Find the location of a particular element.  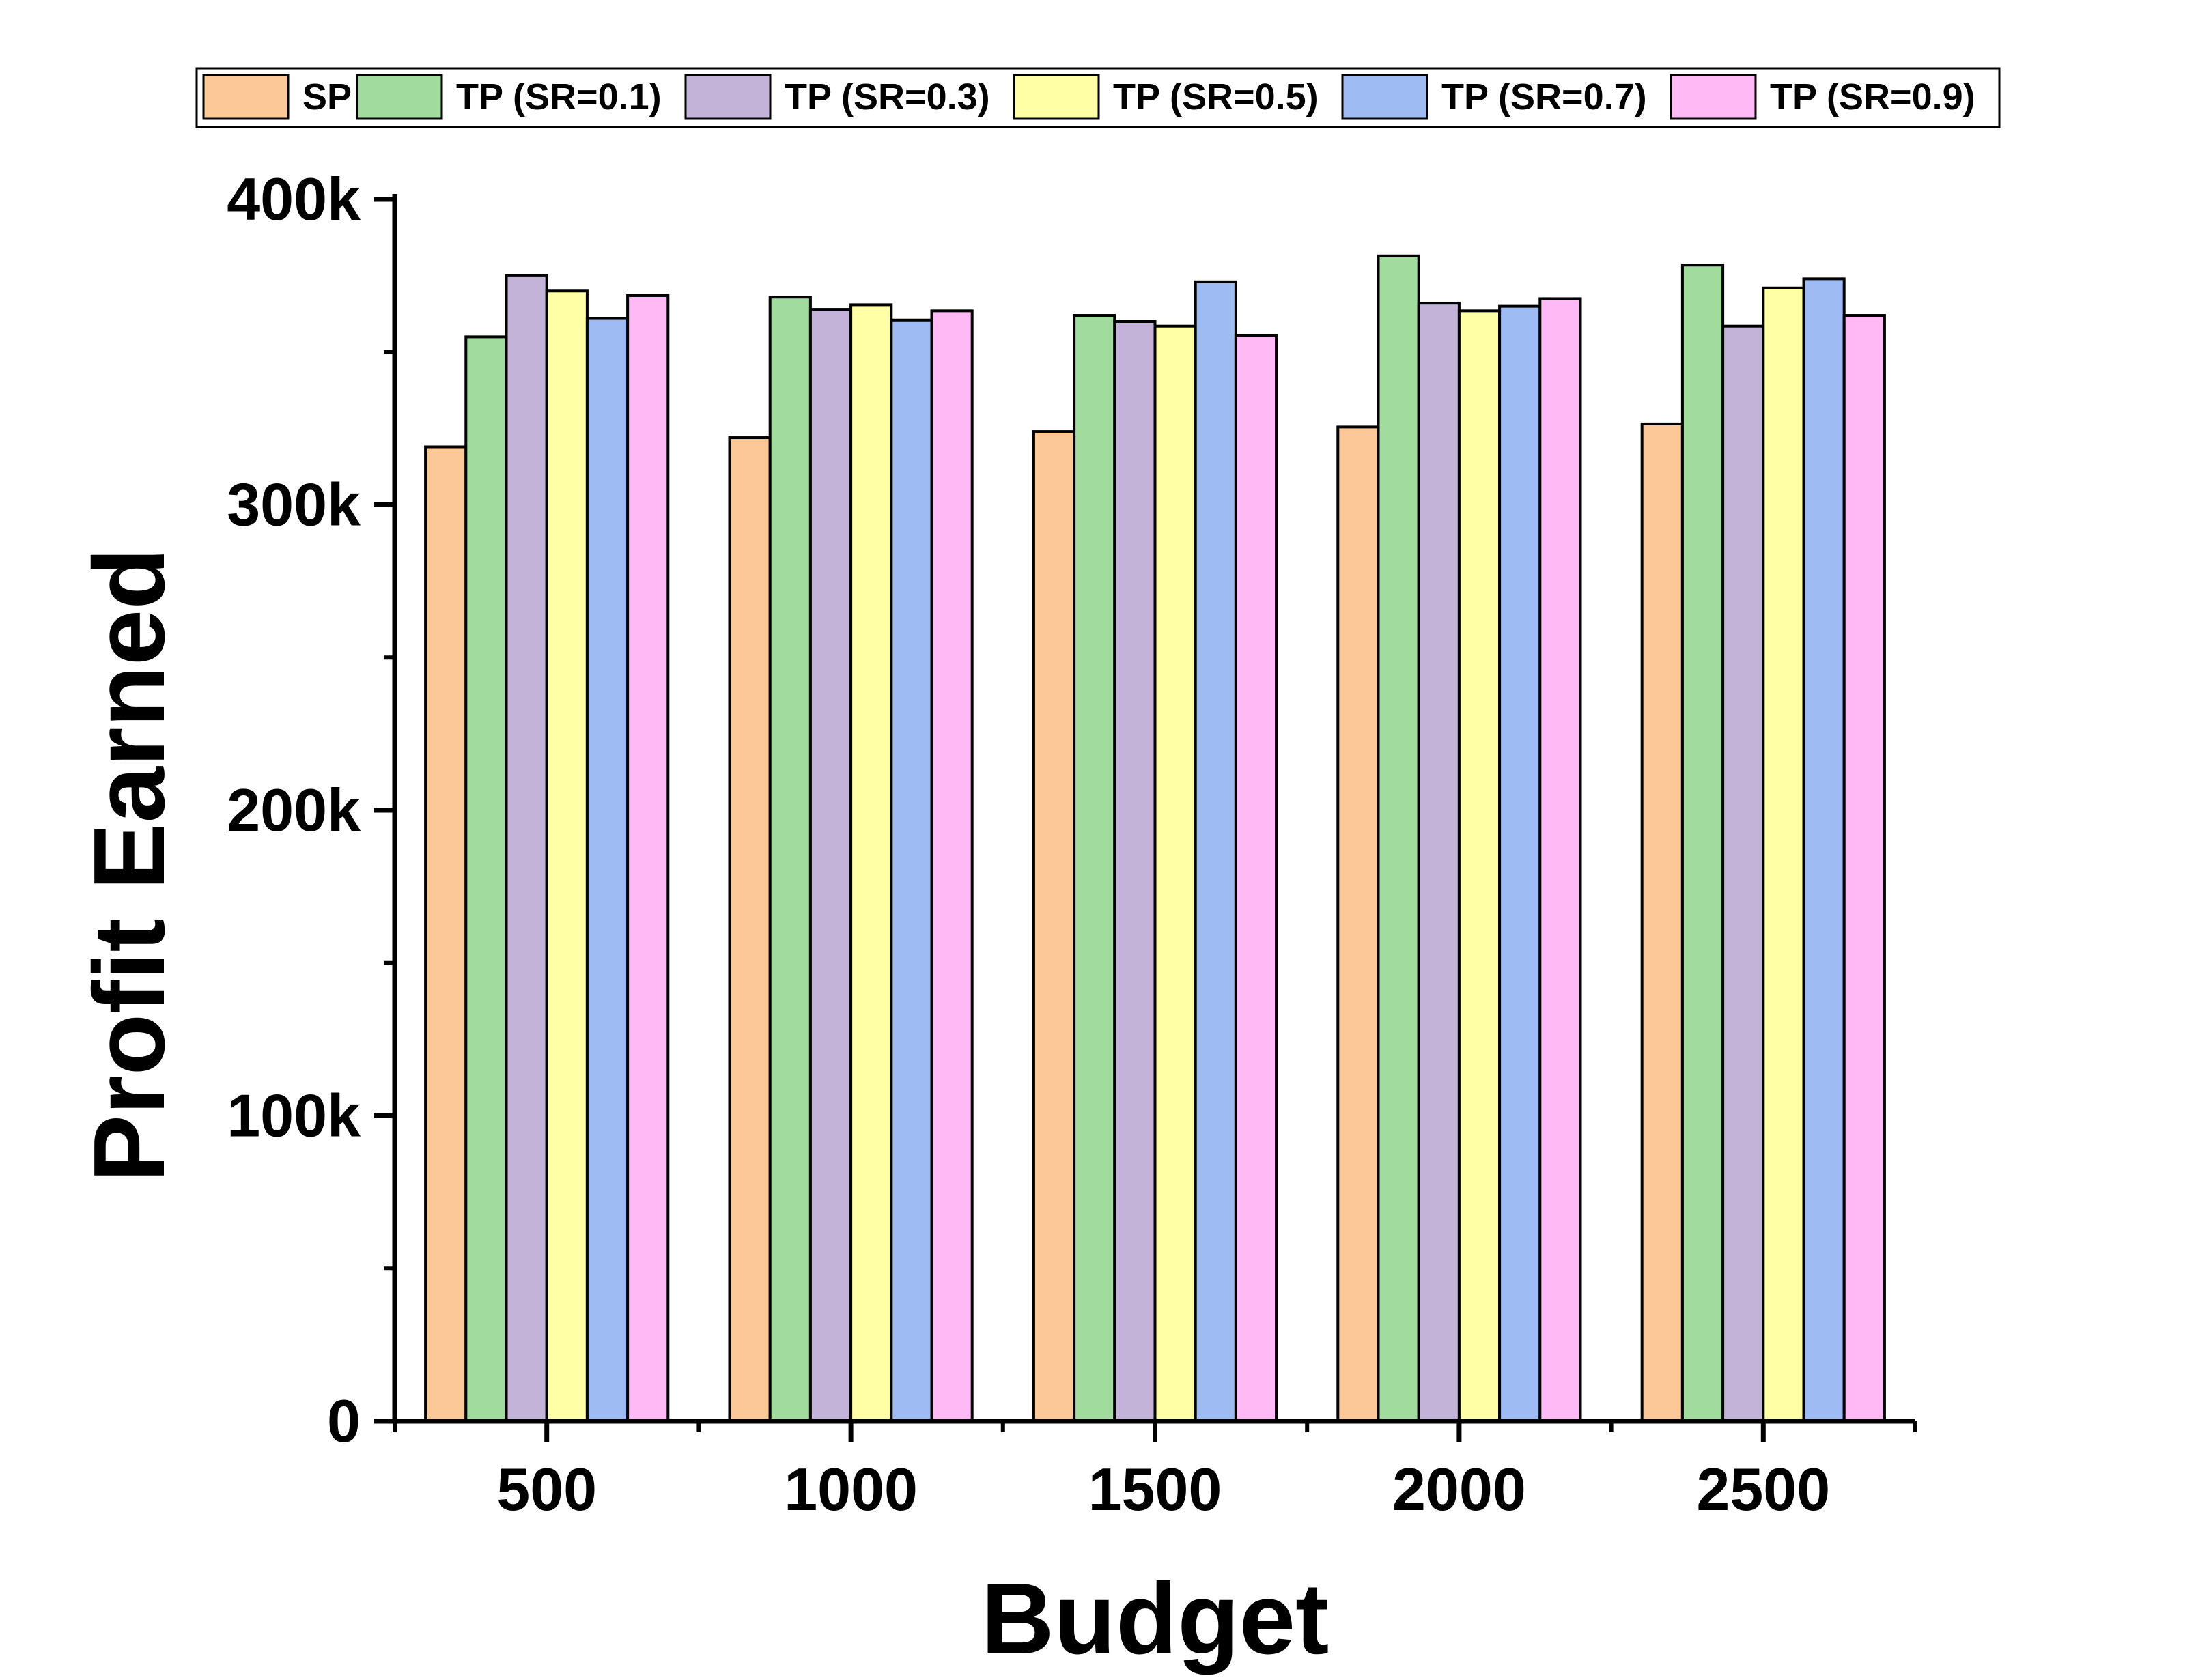

y-axis-title: Profit Earned is located at coordinates (130, 864).